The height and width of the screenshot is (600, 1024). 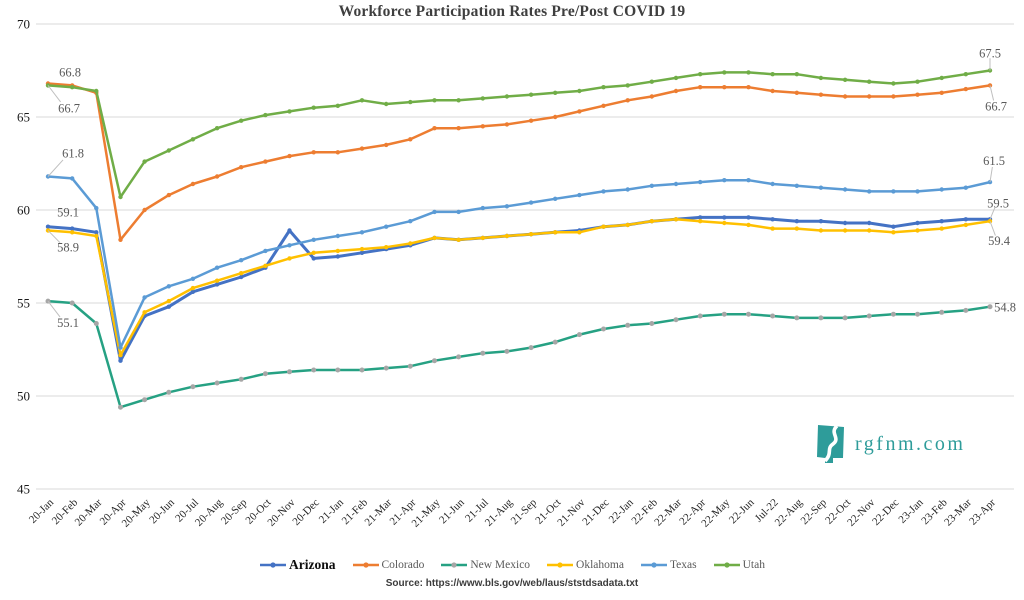 I want to click on legend-item-oklahoma: Oklahoma, so click(x=585, y=565).